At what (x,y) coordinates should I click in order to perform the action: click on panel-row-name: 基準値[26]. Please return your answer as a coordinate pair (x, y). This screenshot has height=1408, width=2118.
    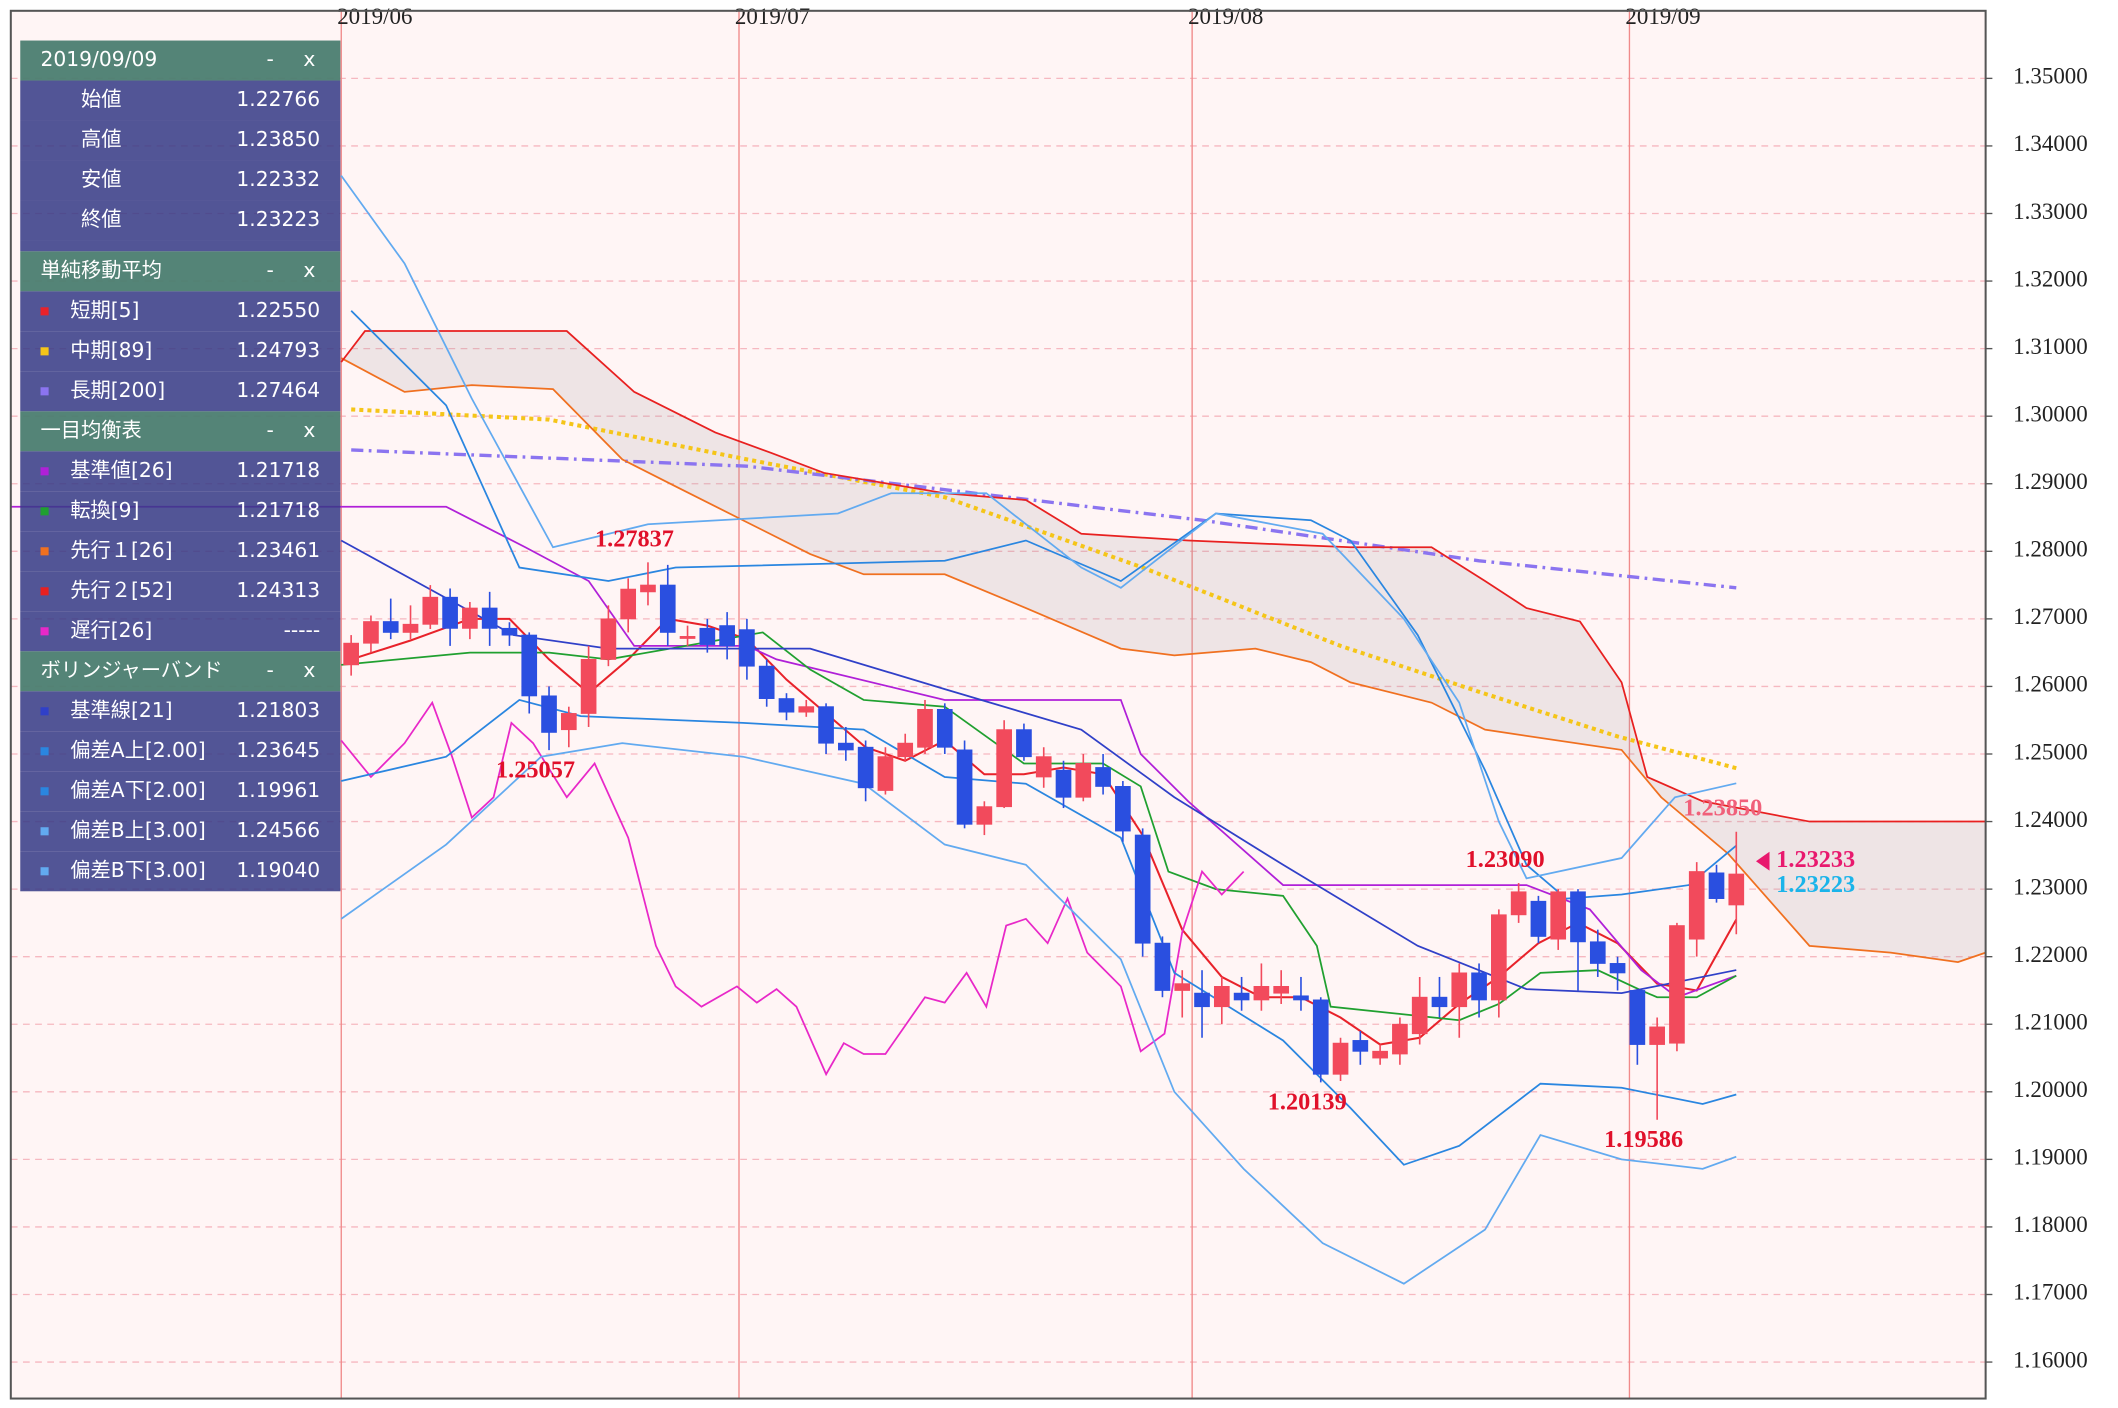
    Looking at the image, I should click on (121, 470).